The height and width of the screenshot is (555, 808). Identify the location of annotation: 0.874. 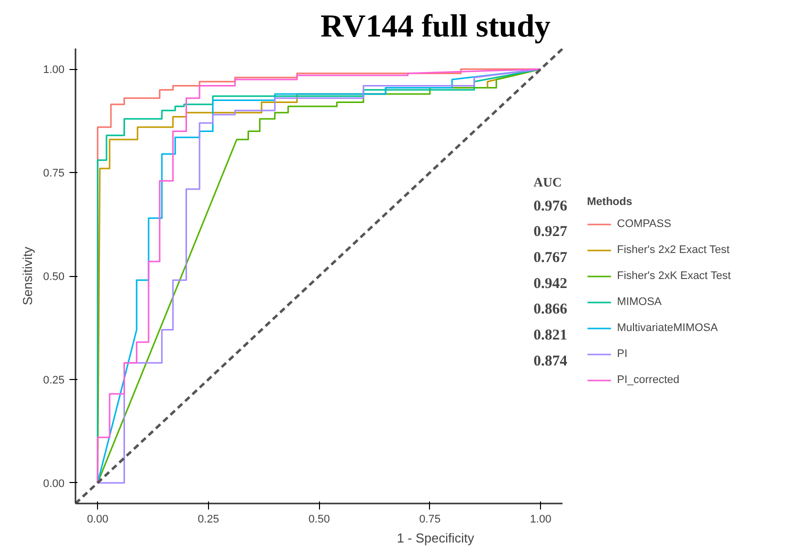
(551, 361).